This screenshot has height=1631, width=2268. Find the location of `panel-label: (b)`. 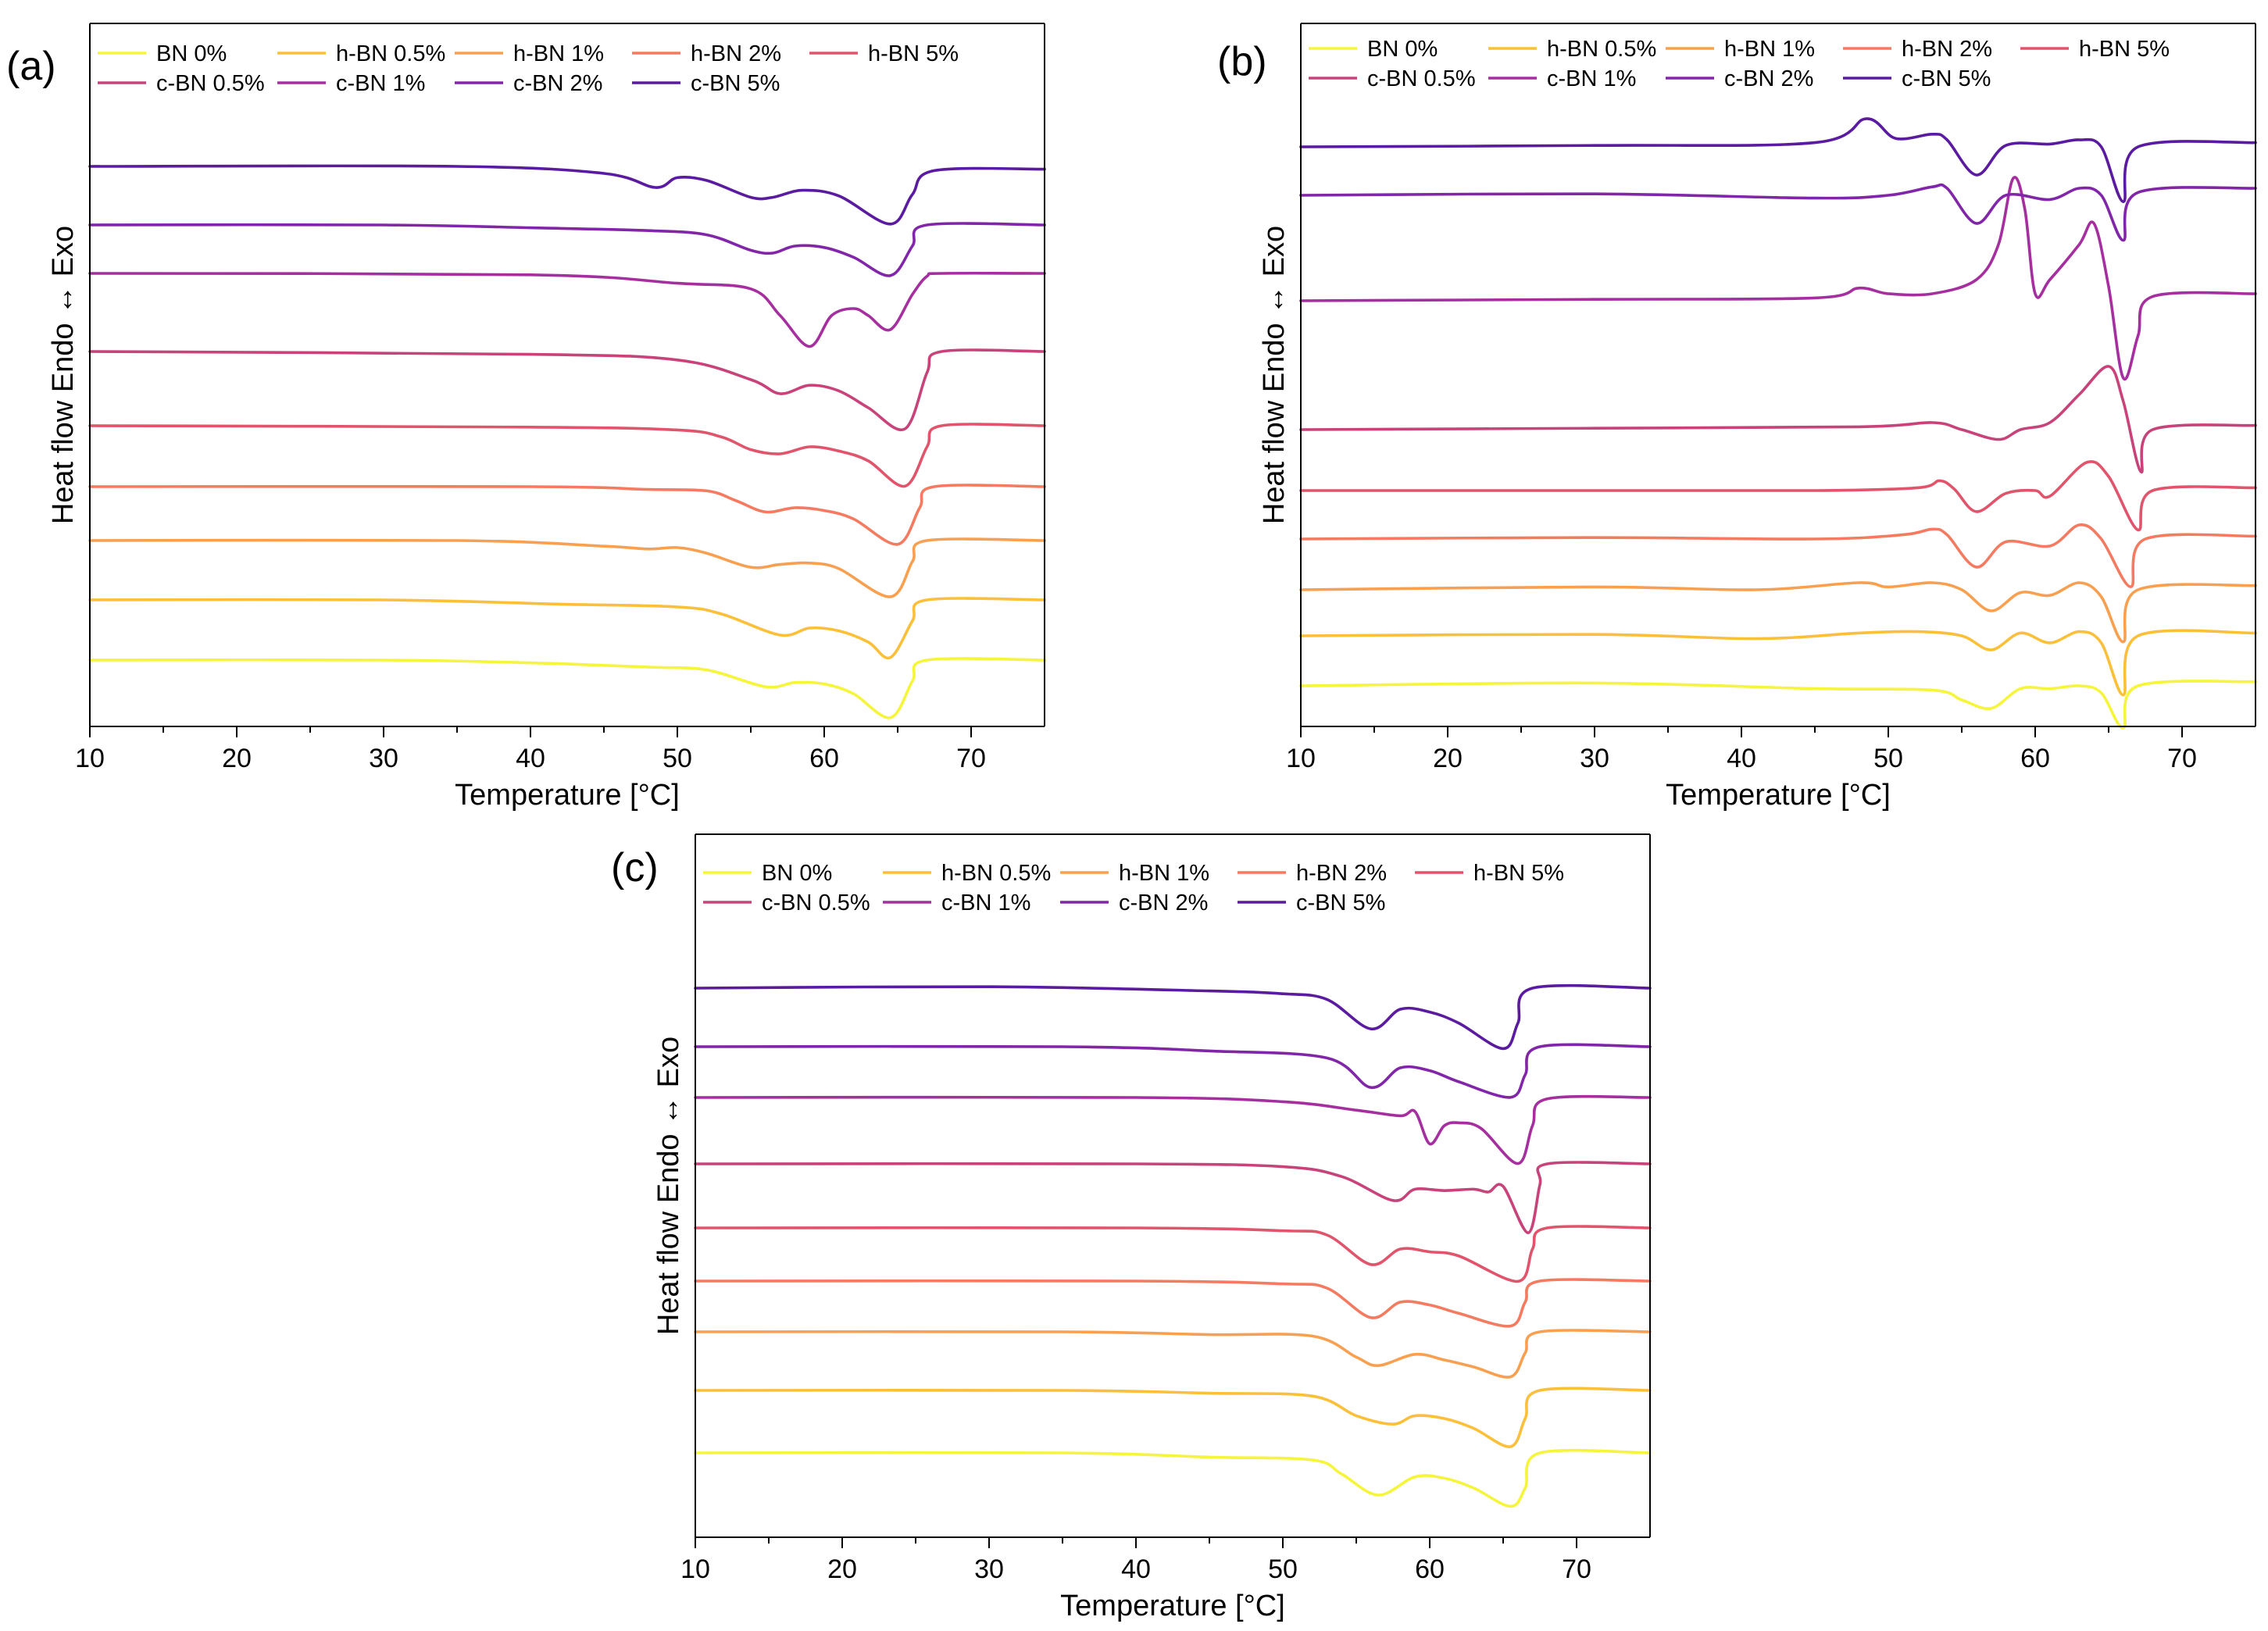

panel-label: (b) is located at coordinates (1242, 61).